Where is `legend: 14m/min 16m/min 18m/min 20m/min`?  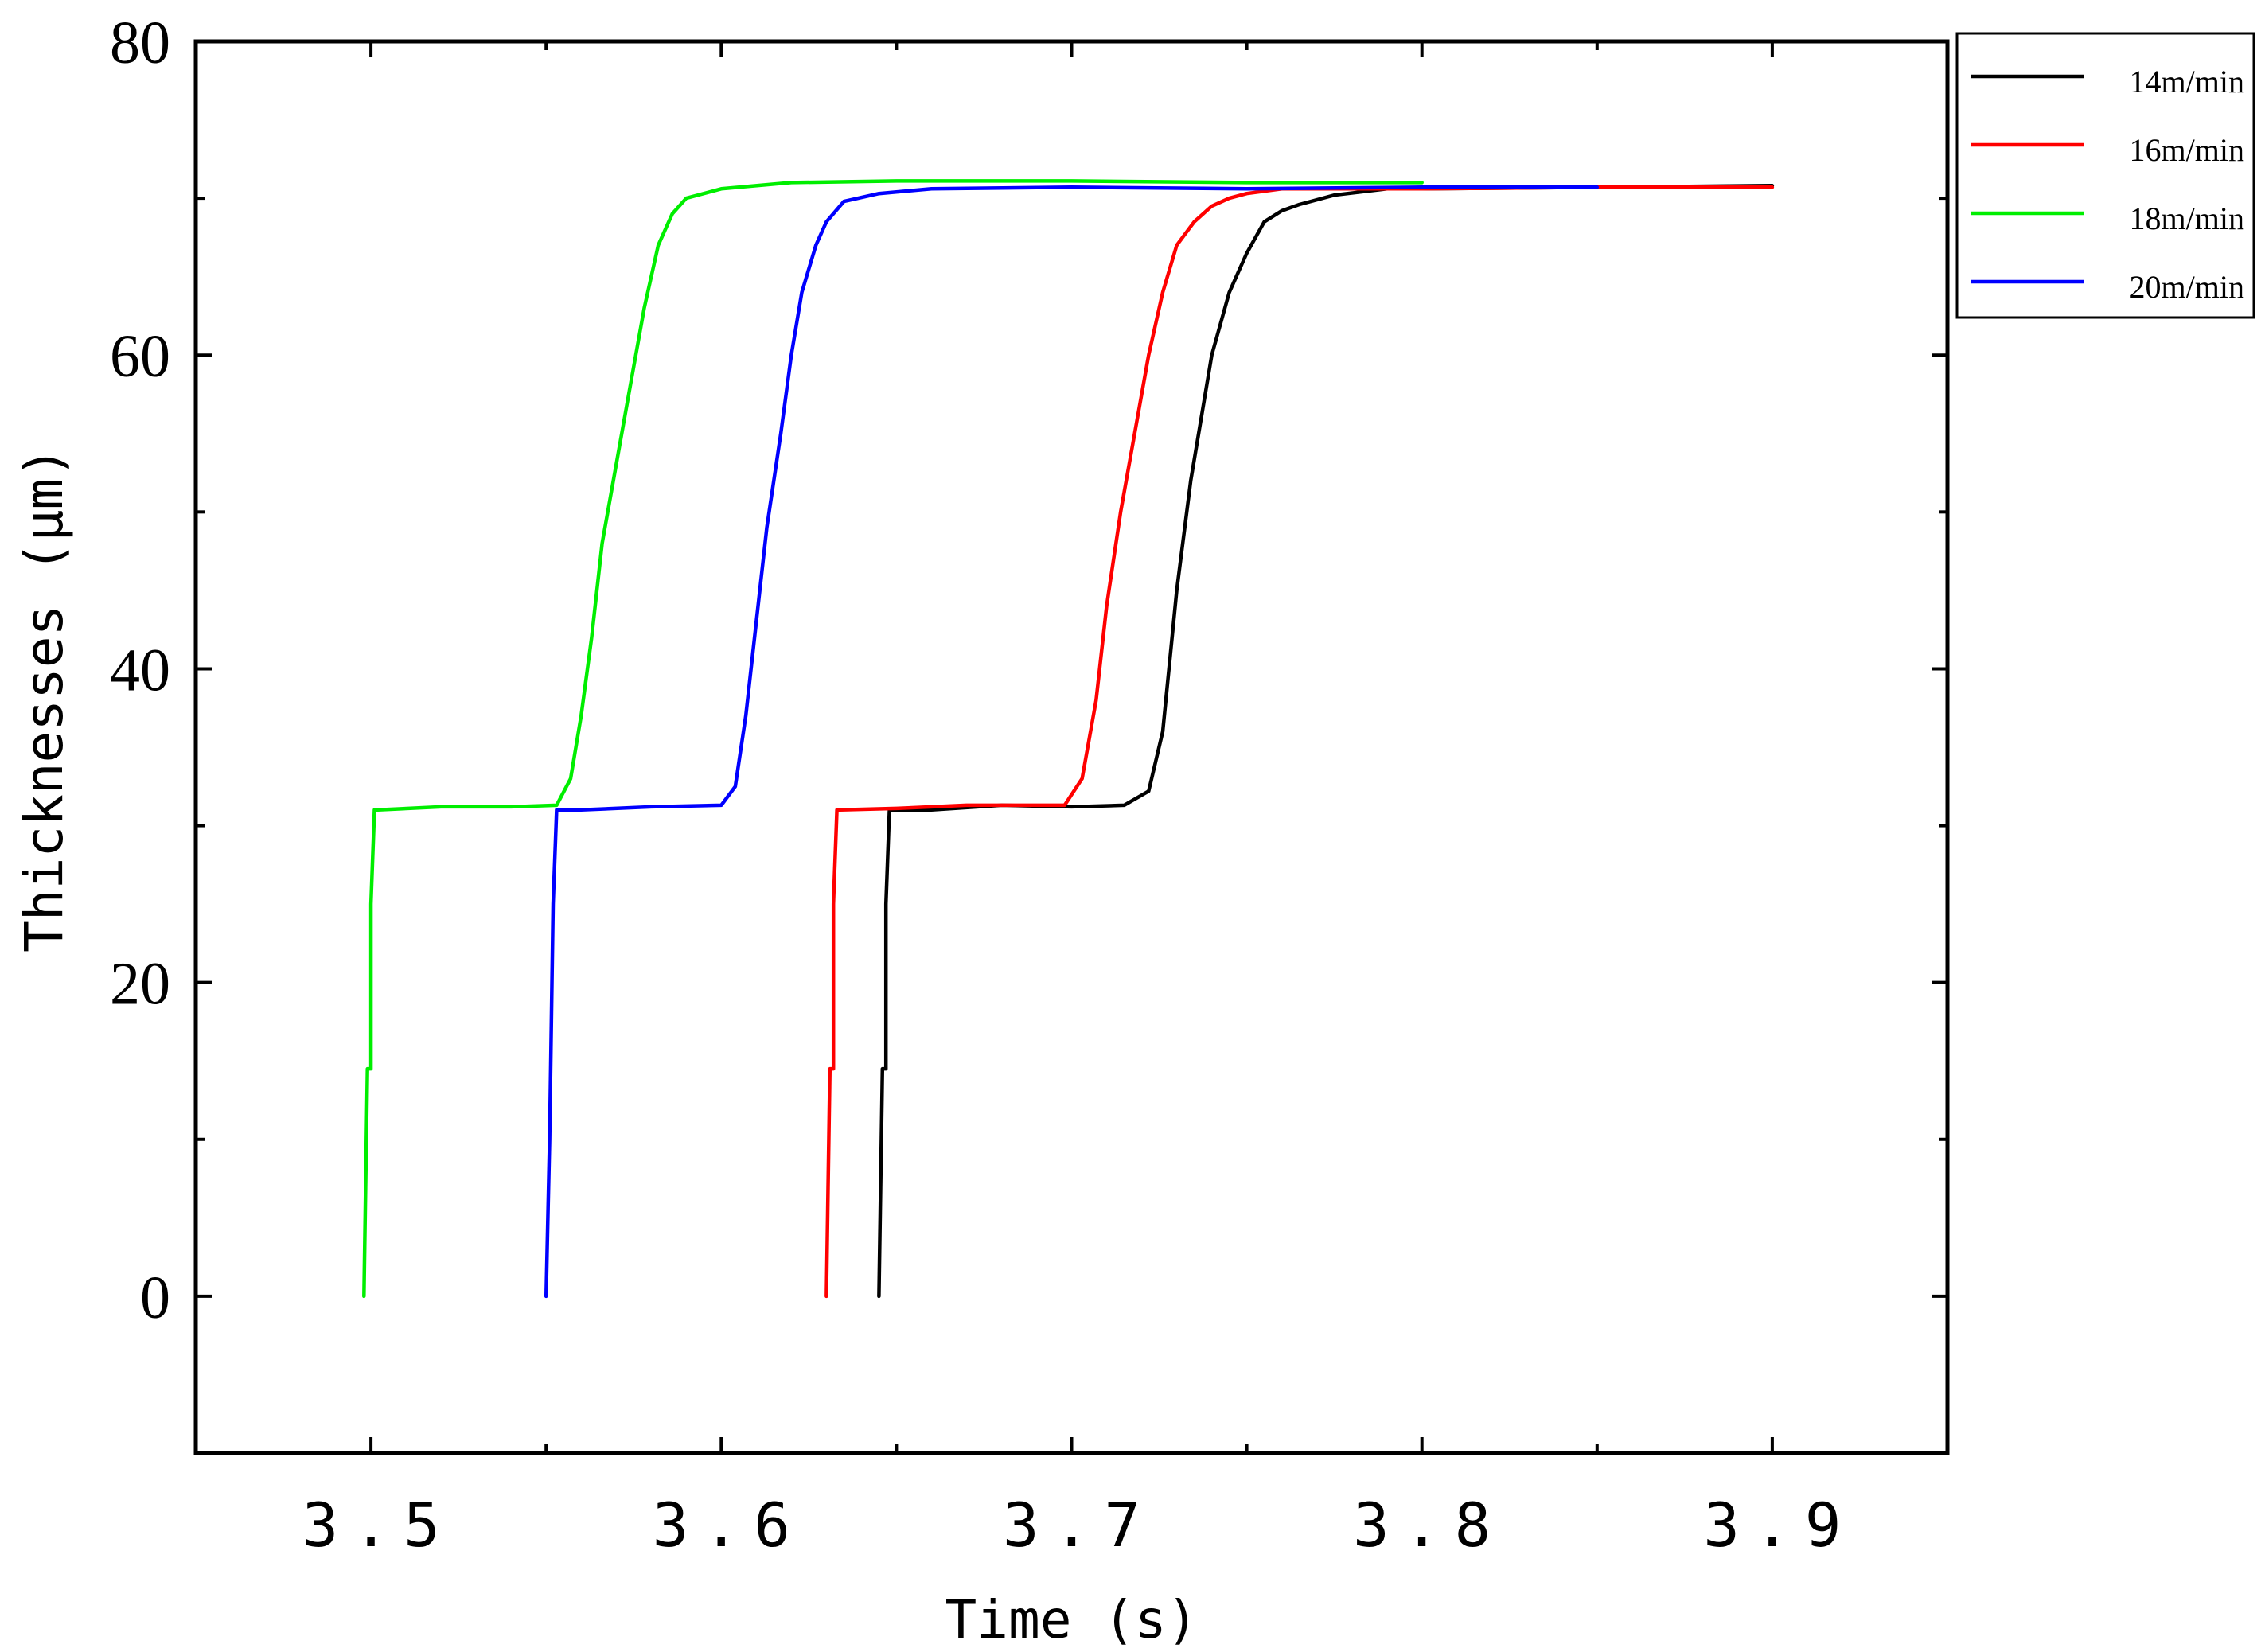
legend: 14m/min 16m/min 18m/min 20m/min is located at coordinates (2105, 175).